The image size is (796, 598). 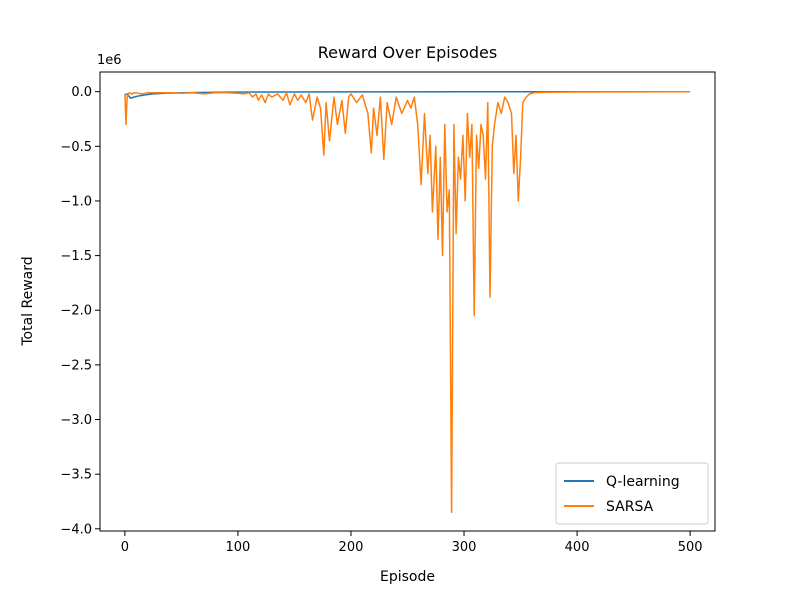 What do you see at coordinates (76, 256) in the screenshot?
I see `y-tick-label: −1.5` at bounding box center [76, 256].